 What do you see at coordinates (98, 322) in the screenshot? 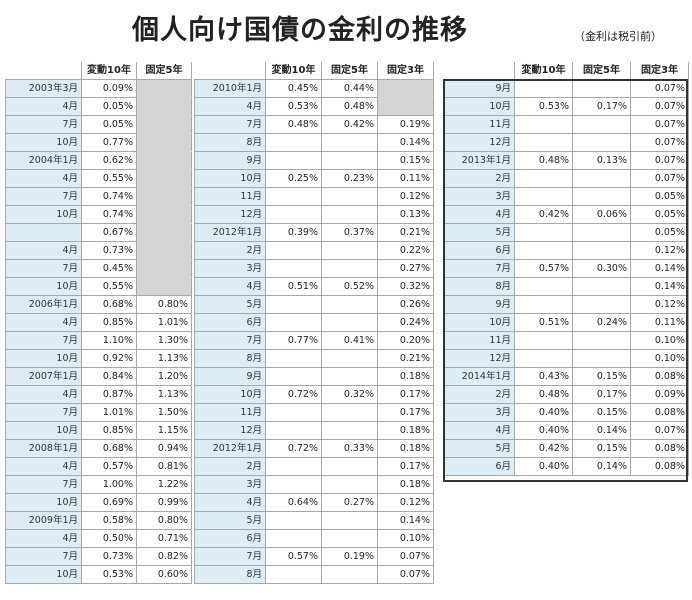
I see `table-row: 4月 0.85% 1.01%` at bounding box center [98, 322].